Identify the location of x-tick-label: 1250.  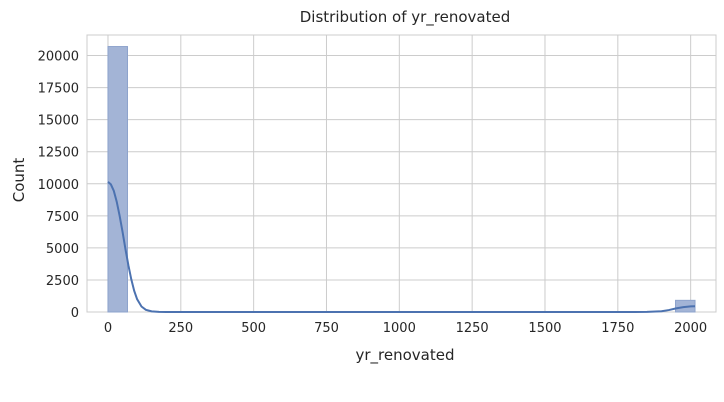
(472, 328).